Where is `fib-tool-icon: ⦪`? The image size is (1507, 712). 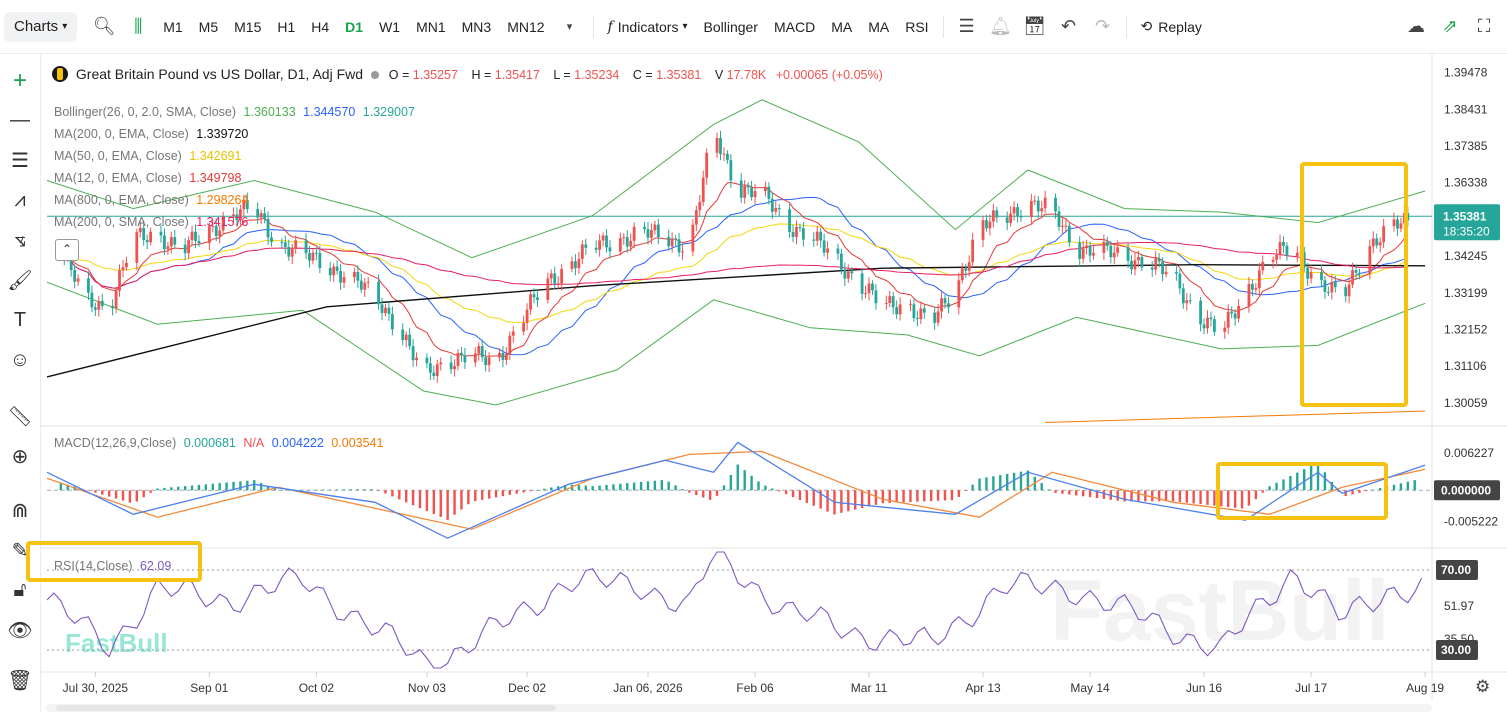
fib-tool-icon: ⦪ is located at coordinates (20, 239).